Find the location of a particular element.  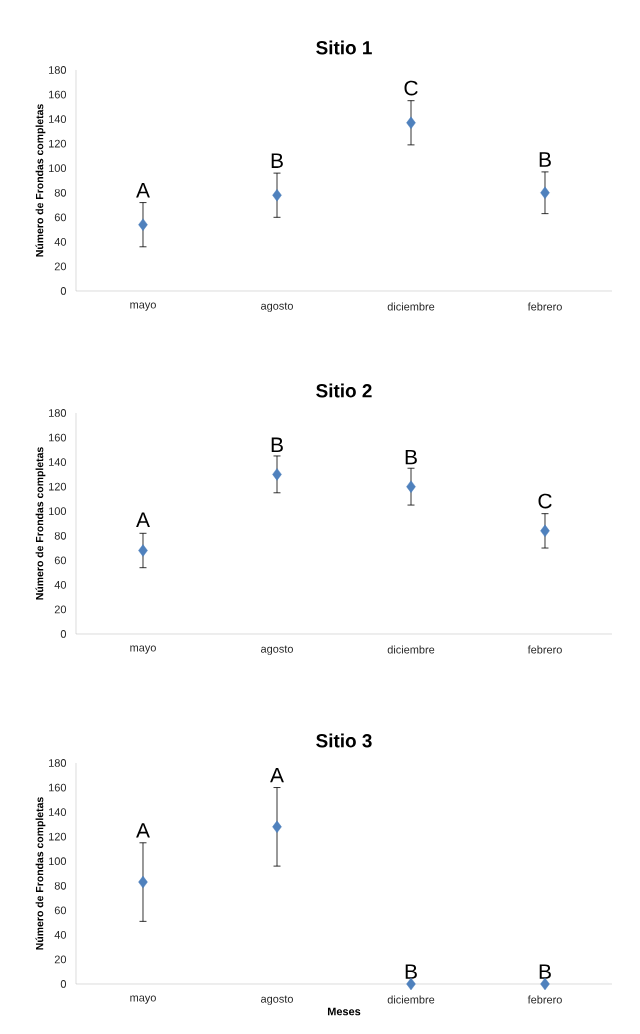

chart-title: Sitio 3 is located at coordinates (344, 740).